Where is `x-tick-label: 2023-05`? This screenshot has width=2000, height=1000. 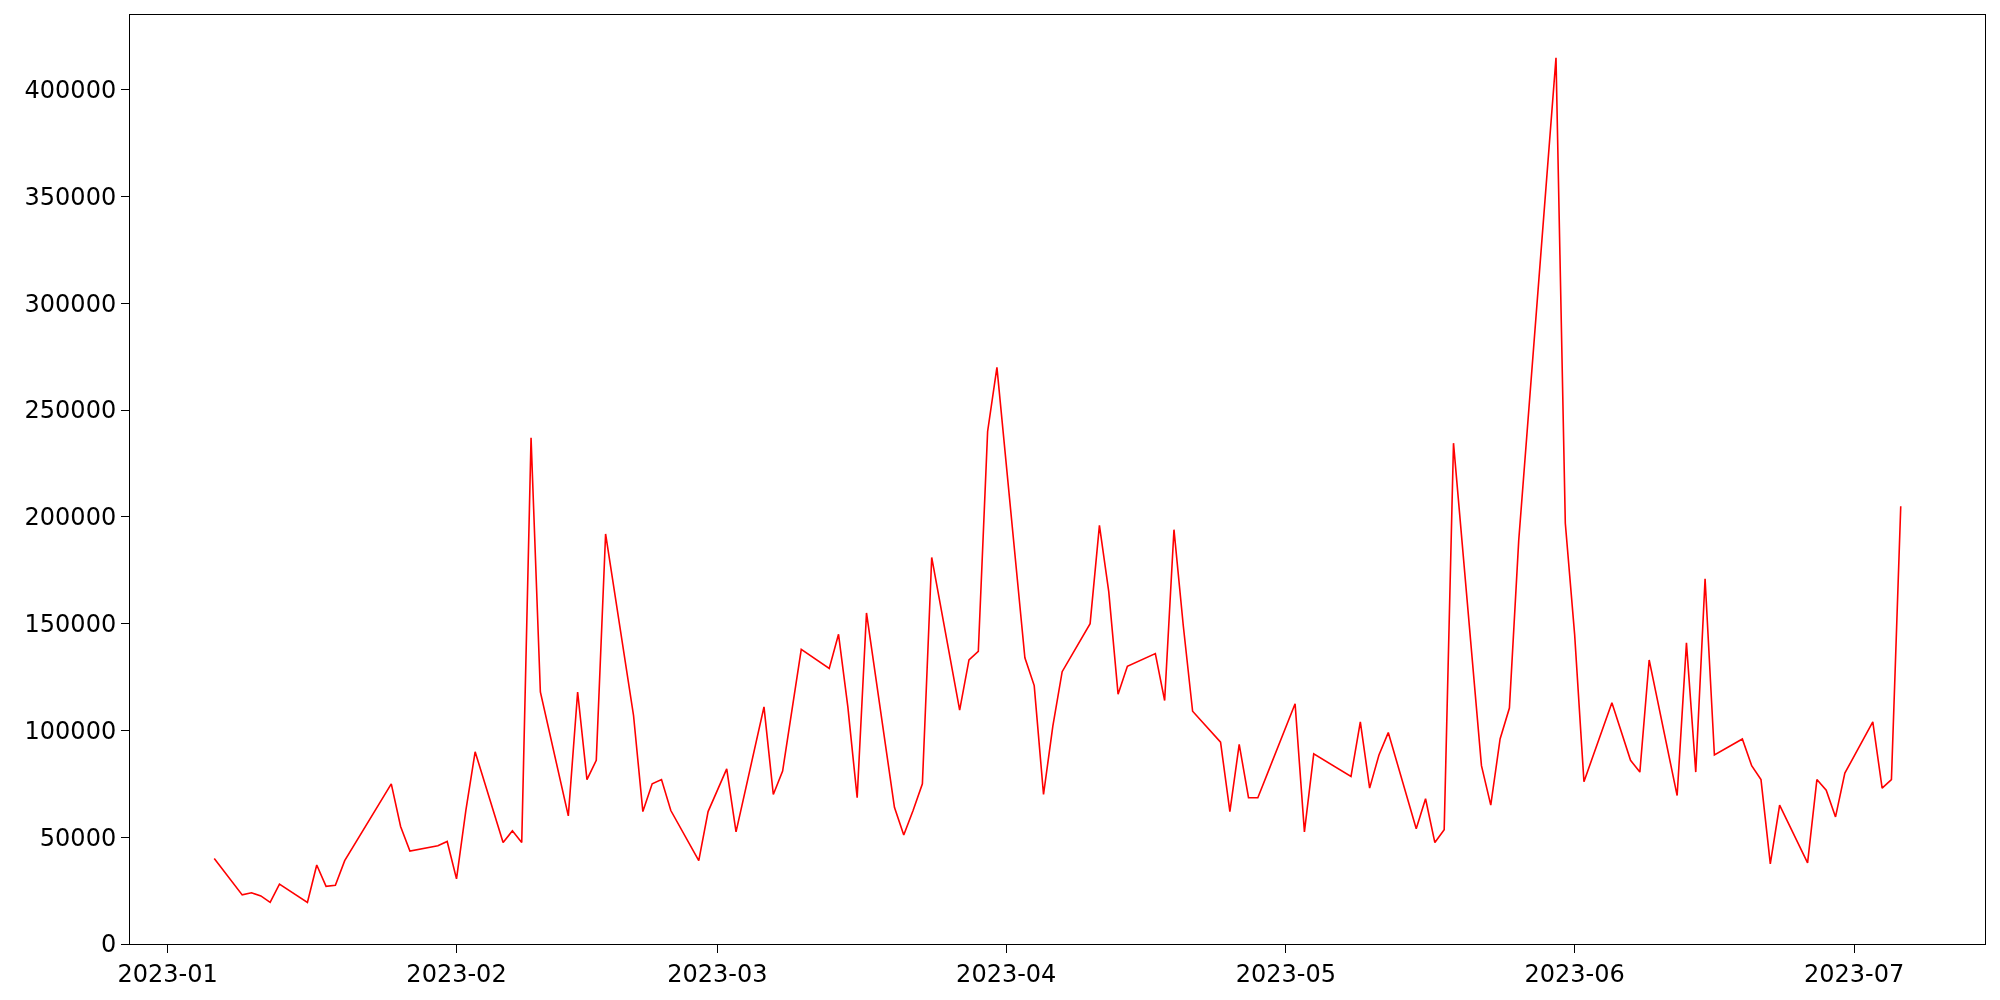
x-tick-label: 2023-05 is located at coordinates (1285, 973).